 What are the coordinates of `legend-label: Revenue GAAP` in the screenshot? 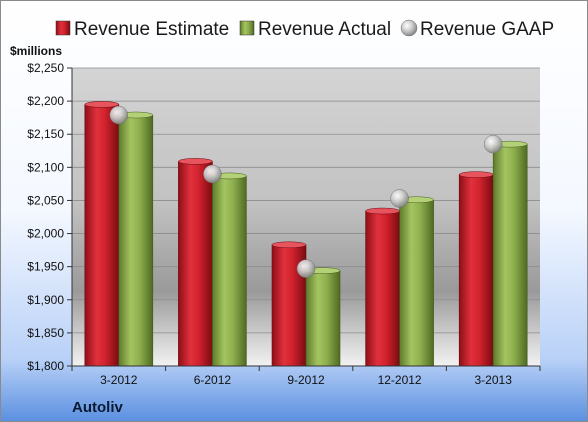 It's located at (487, 29).